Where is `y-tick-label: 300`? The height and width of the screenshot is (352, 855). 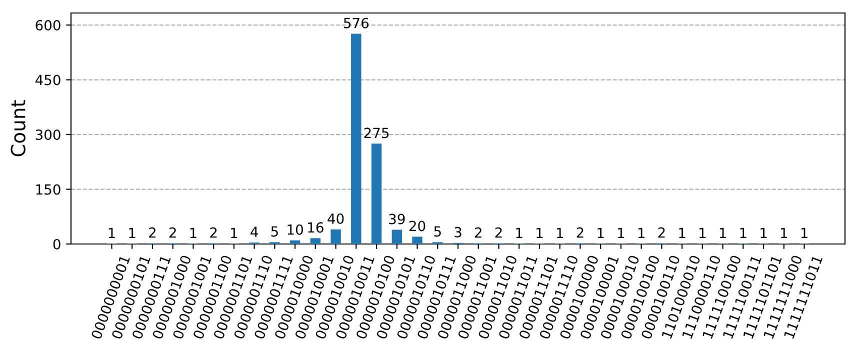
y-tick-label: 300 is located at coordinates (48, 134).